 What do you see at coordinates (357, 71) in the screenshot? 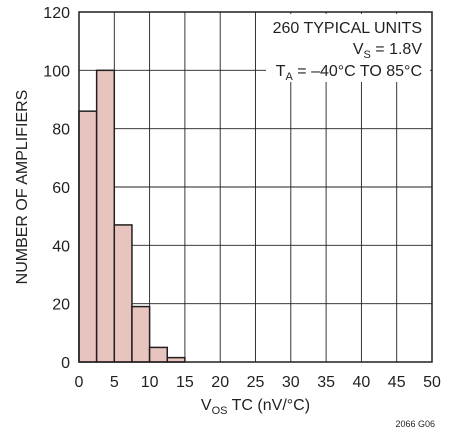
I see `annotation-ta-rest: = –40°C TO 85°C` at bounding box center [357, 71].